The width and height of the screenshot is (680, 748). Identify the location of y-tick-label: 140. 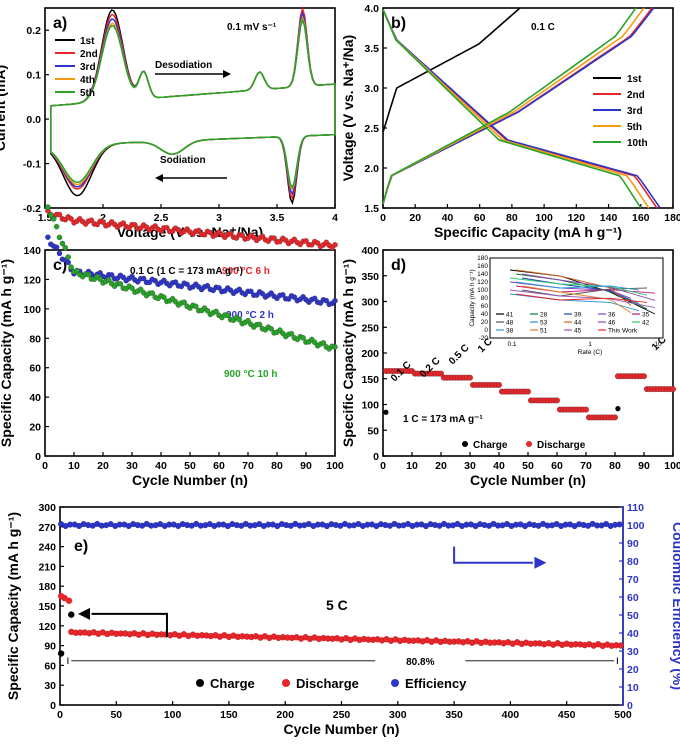
(32, 251).